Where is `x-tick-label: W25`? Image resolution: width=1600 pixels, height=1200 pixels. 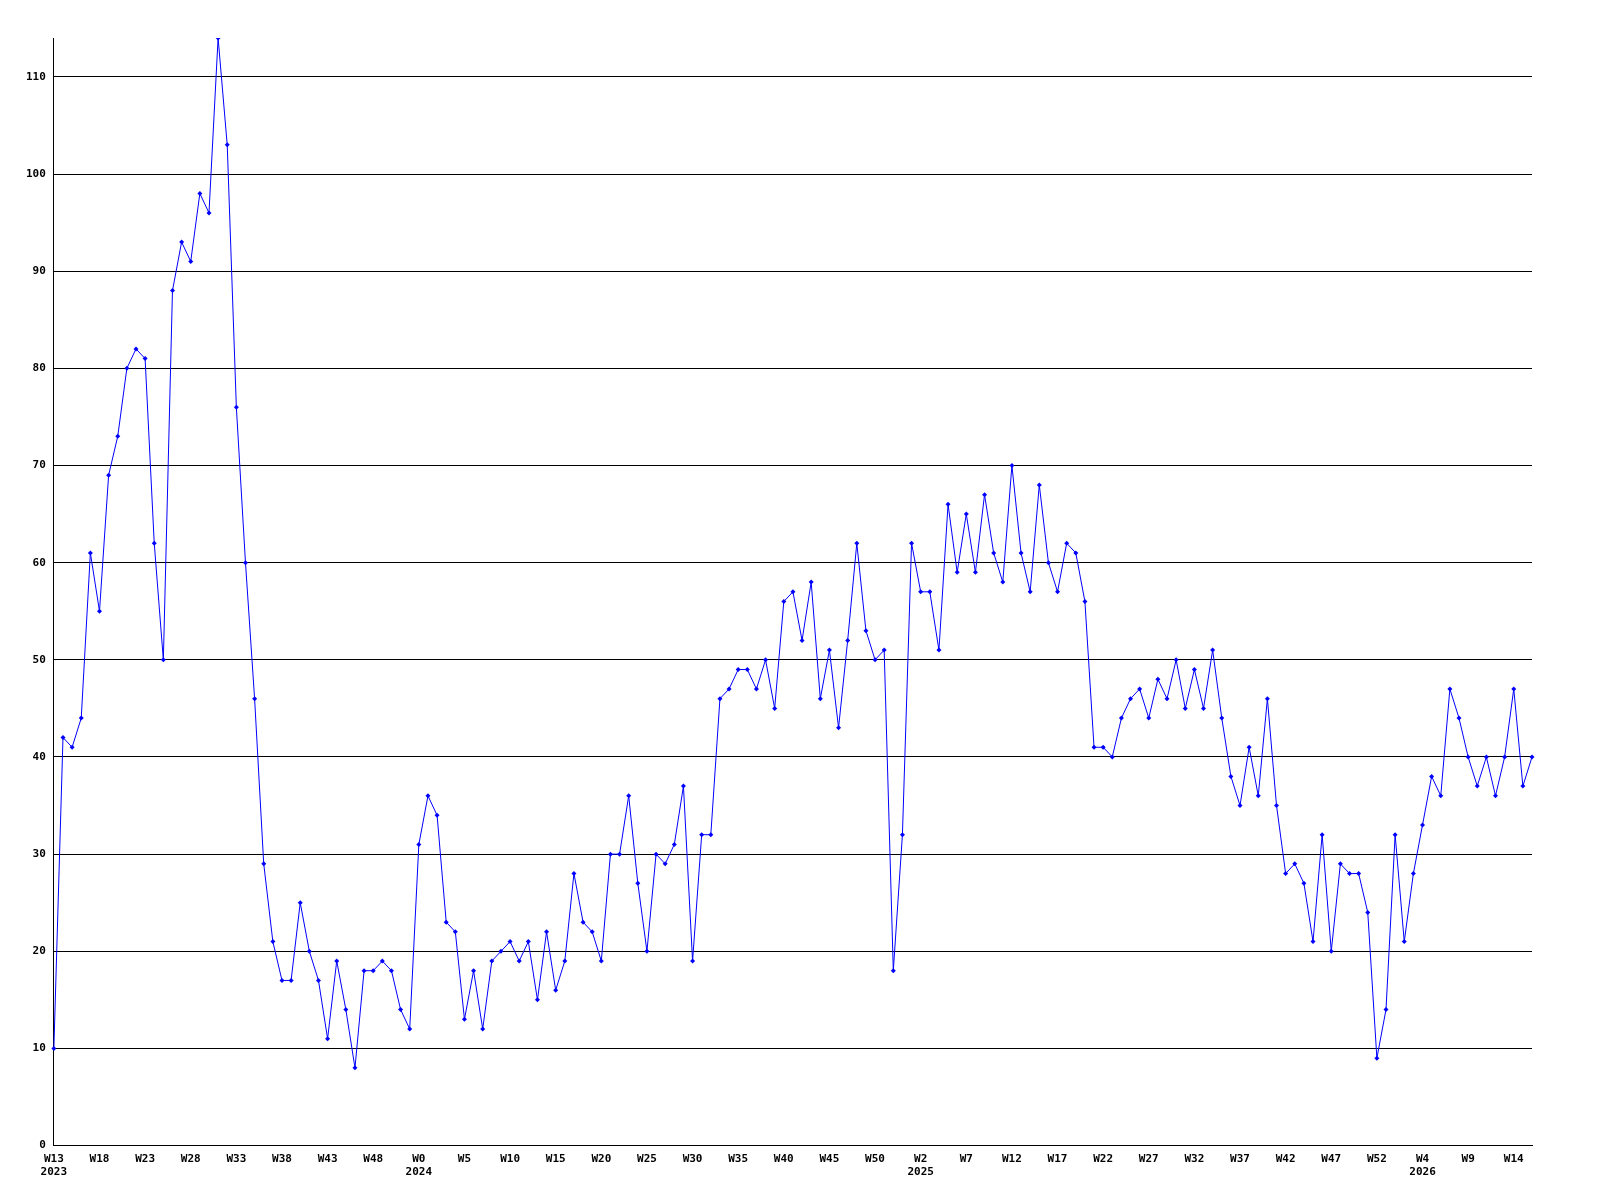 x-tick-label: W25 is located at coordinates (647, 1159).